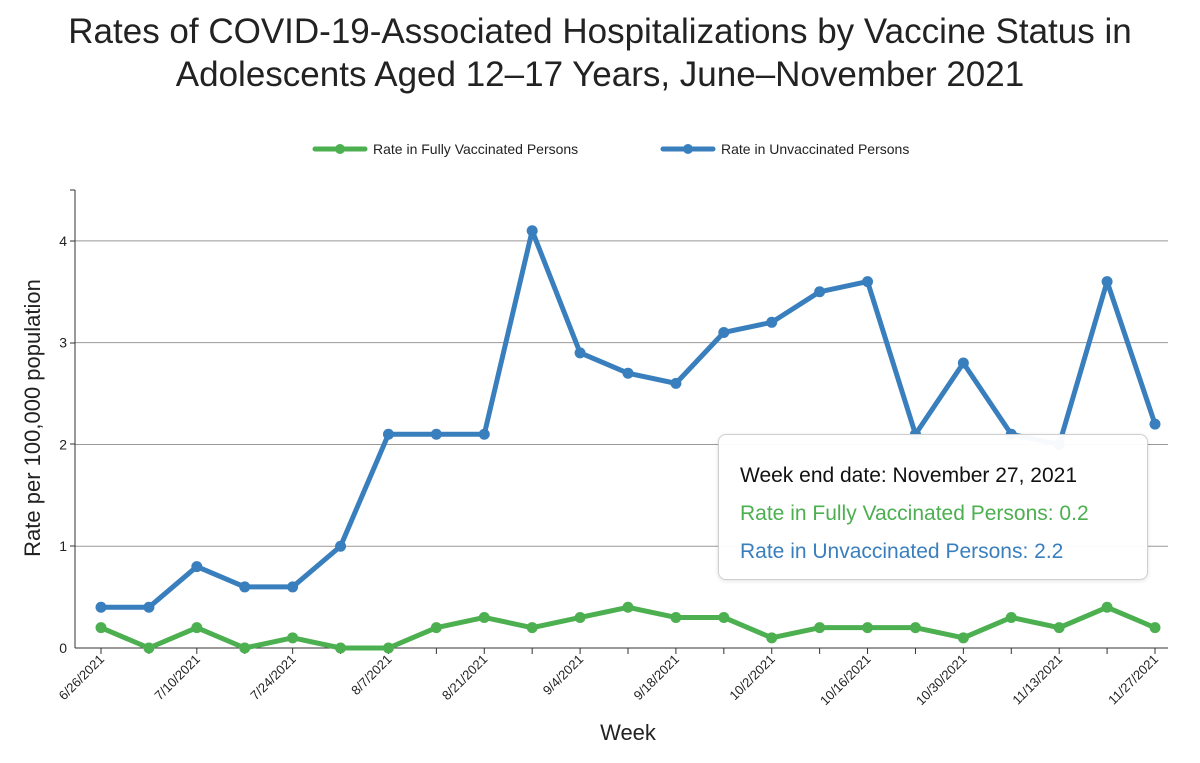 The height and width of the screenshot is (763, 1200). Describe the element at coordinates (63, 444) in the screenshot. I see `y-tick-label: 2` at that location.